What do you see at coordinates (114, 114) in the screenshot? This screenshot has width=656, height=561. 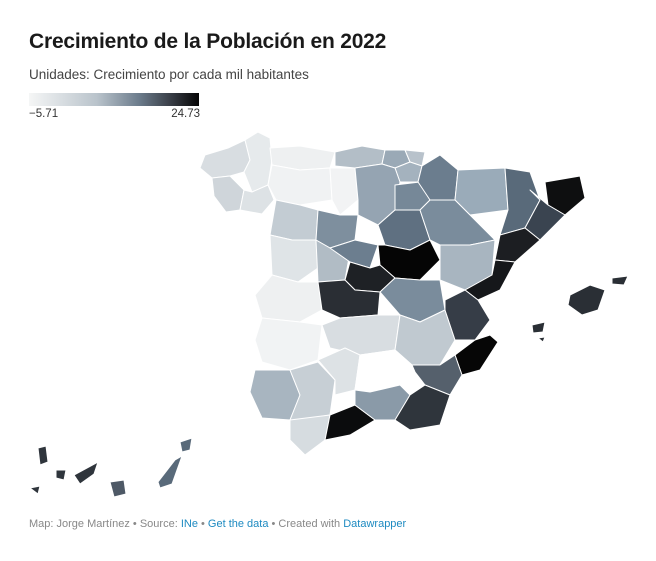 I see `legend-labels: −5.71 24.73` at bounding box center [114, 114].